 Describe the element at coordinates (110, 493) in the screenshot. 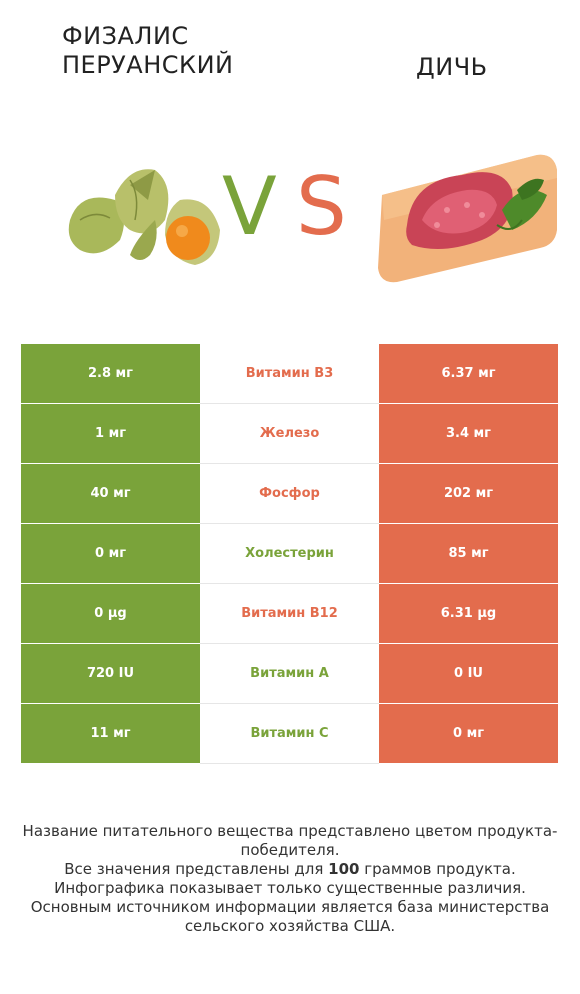

I see `left-value: 40 мг` at that location.